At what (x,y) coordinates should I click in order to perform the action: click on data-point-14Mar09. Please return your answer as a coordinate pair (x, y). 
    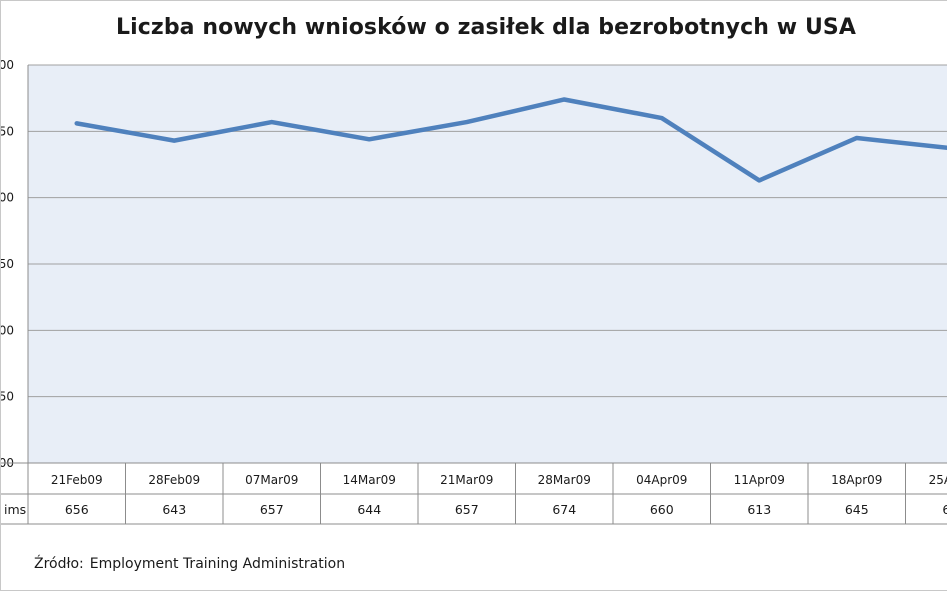
    Looking at the image, I should click on (369, 139).